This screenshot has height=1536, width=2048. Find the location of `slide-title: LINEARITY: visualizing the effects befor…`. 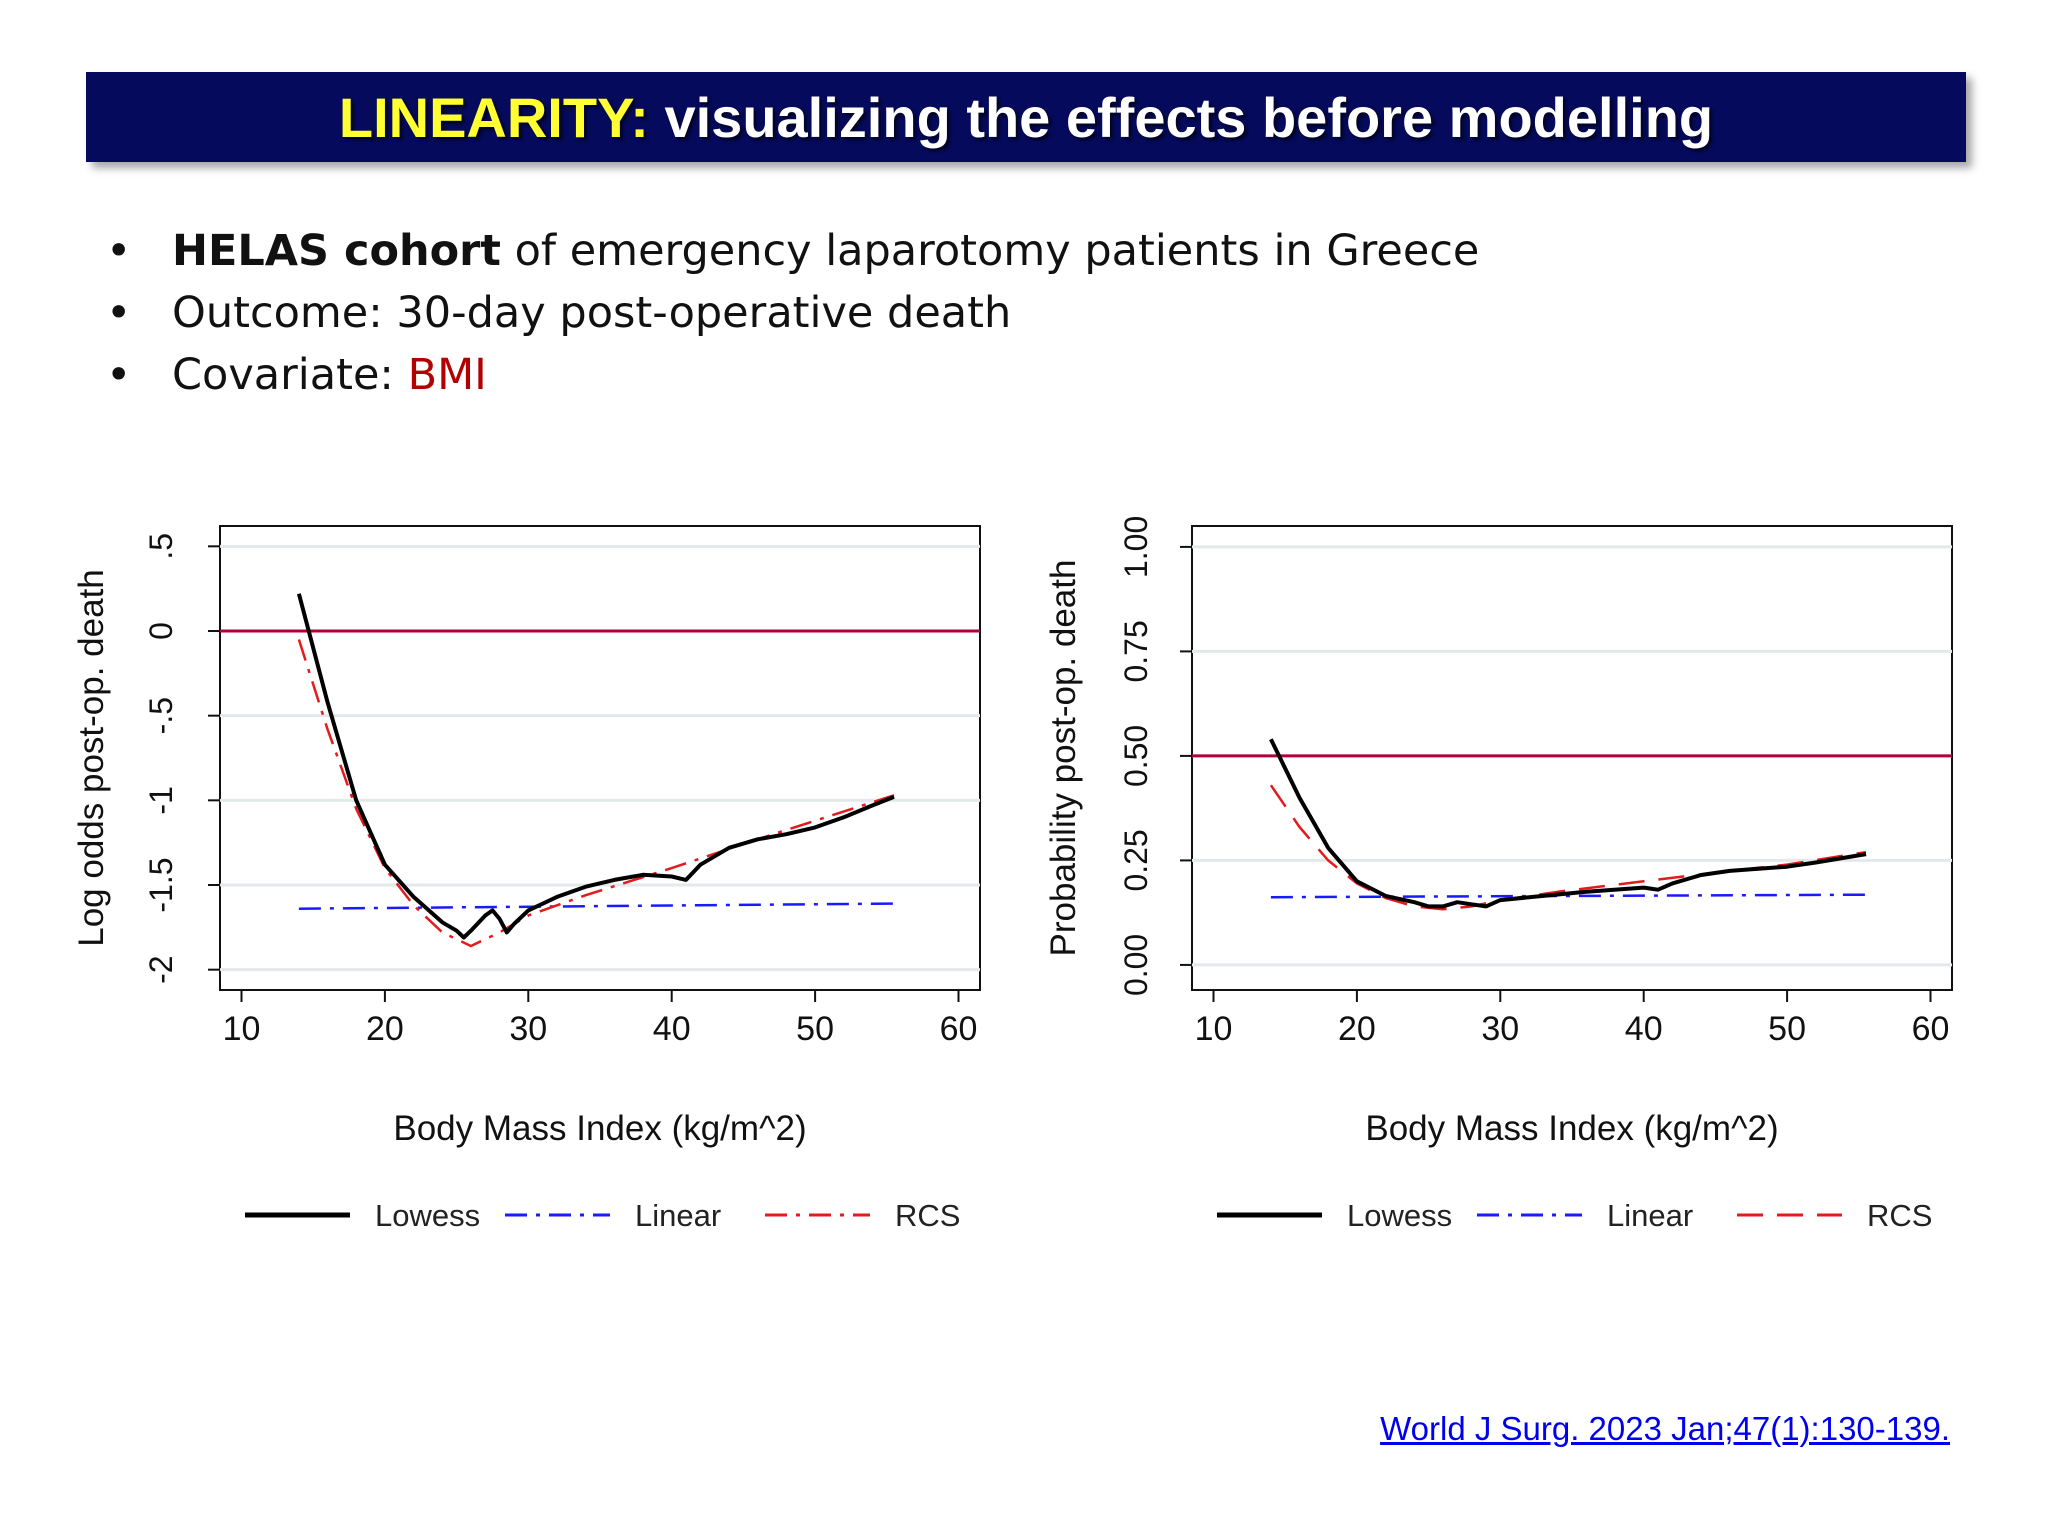

slide-title: LINEARITY: visualizing the effects befor… is located at coordinates (1026, 117).